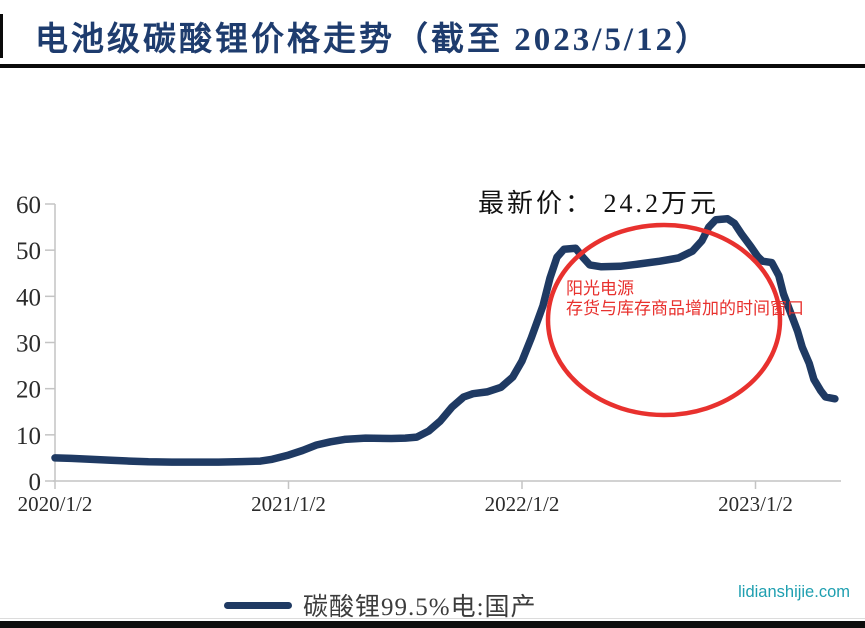 This screenshot has height=628, width=865. Describe the element at coordinates (28, 297) in the screenshot. I see `y-tick-label: 40` at that location.